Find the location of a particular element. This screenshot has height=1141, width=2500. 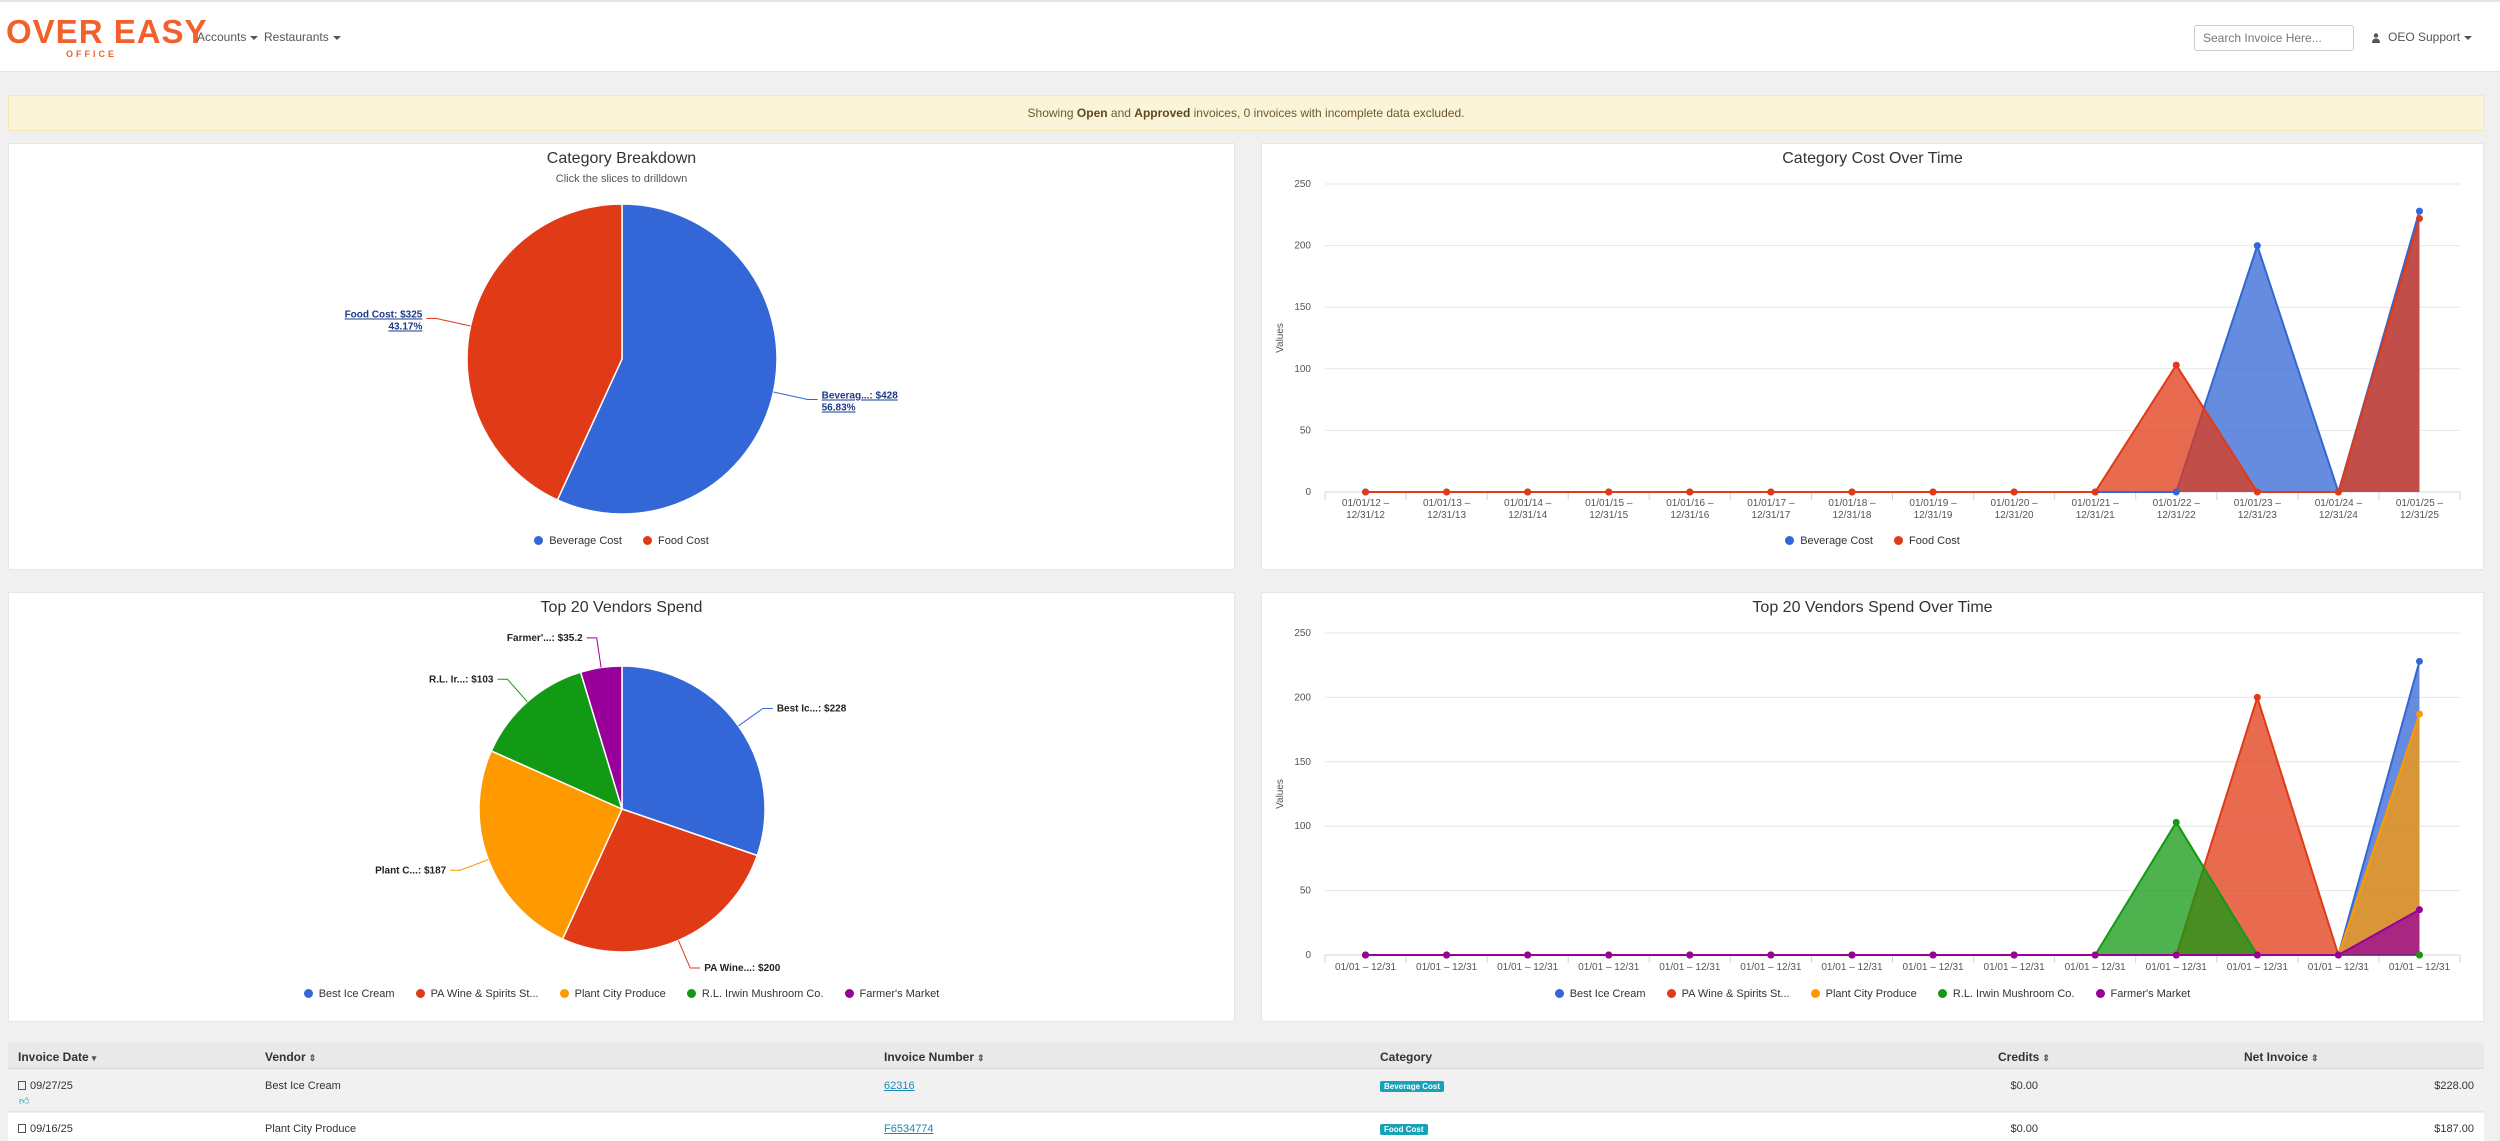

header-label: Invoice Date is located at coordinates (53, 1057).